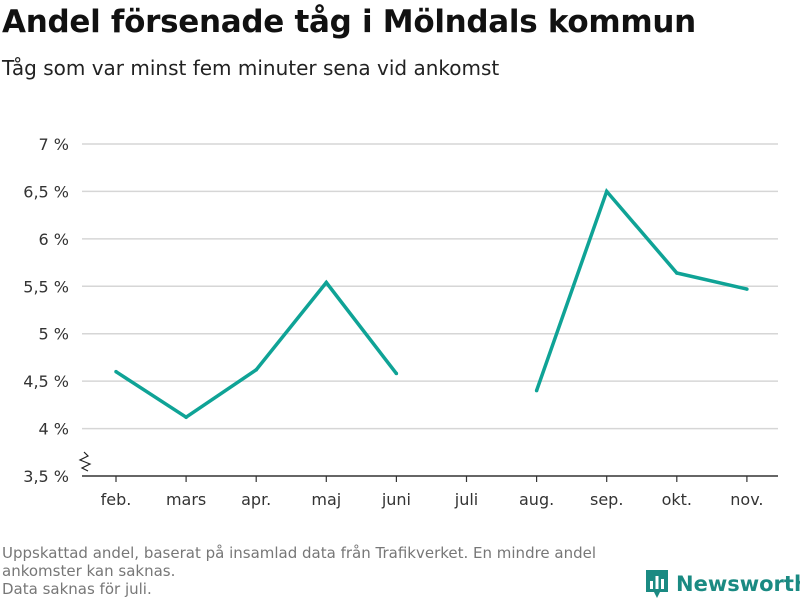 The height and width of the screenshot is (600, 800). What do you see at coordinates (77, 589) in the screenshot?
I see `footnote-line: Data saknas för juli.` at bounding box center [77, 589].